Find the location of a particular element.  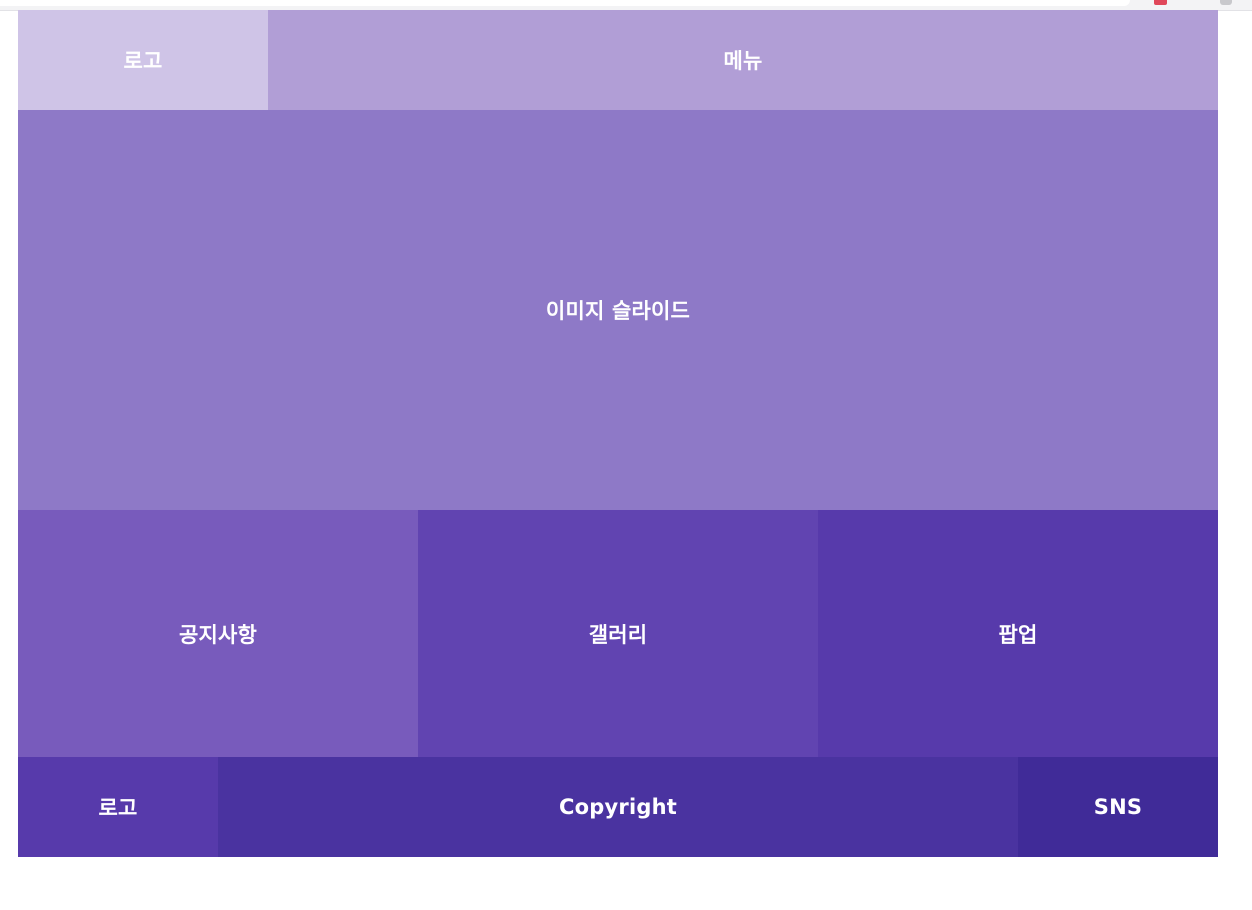

copyright-label: Copyright is located at coordinates (618, 807).